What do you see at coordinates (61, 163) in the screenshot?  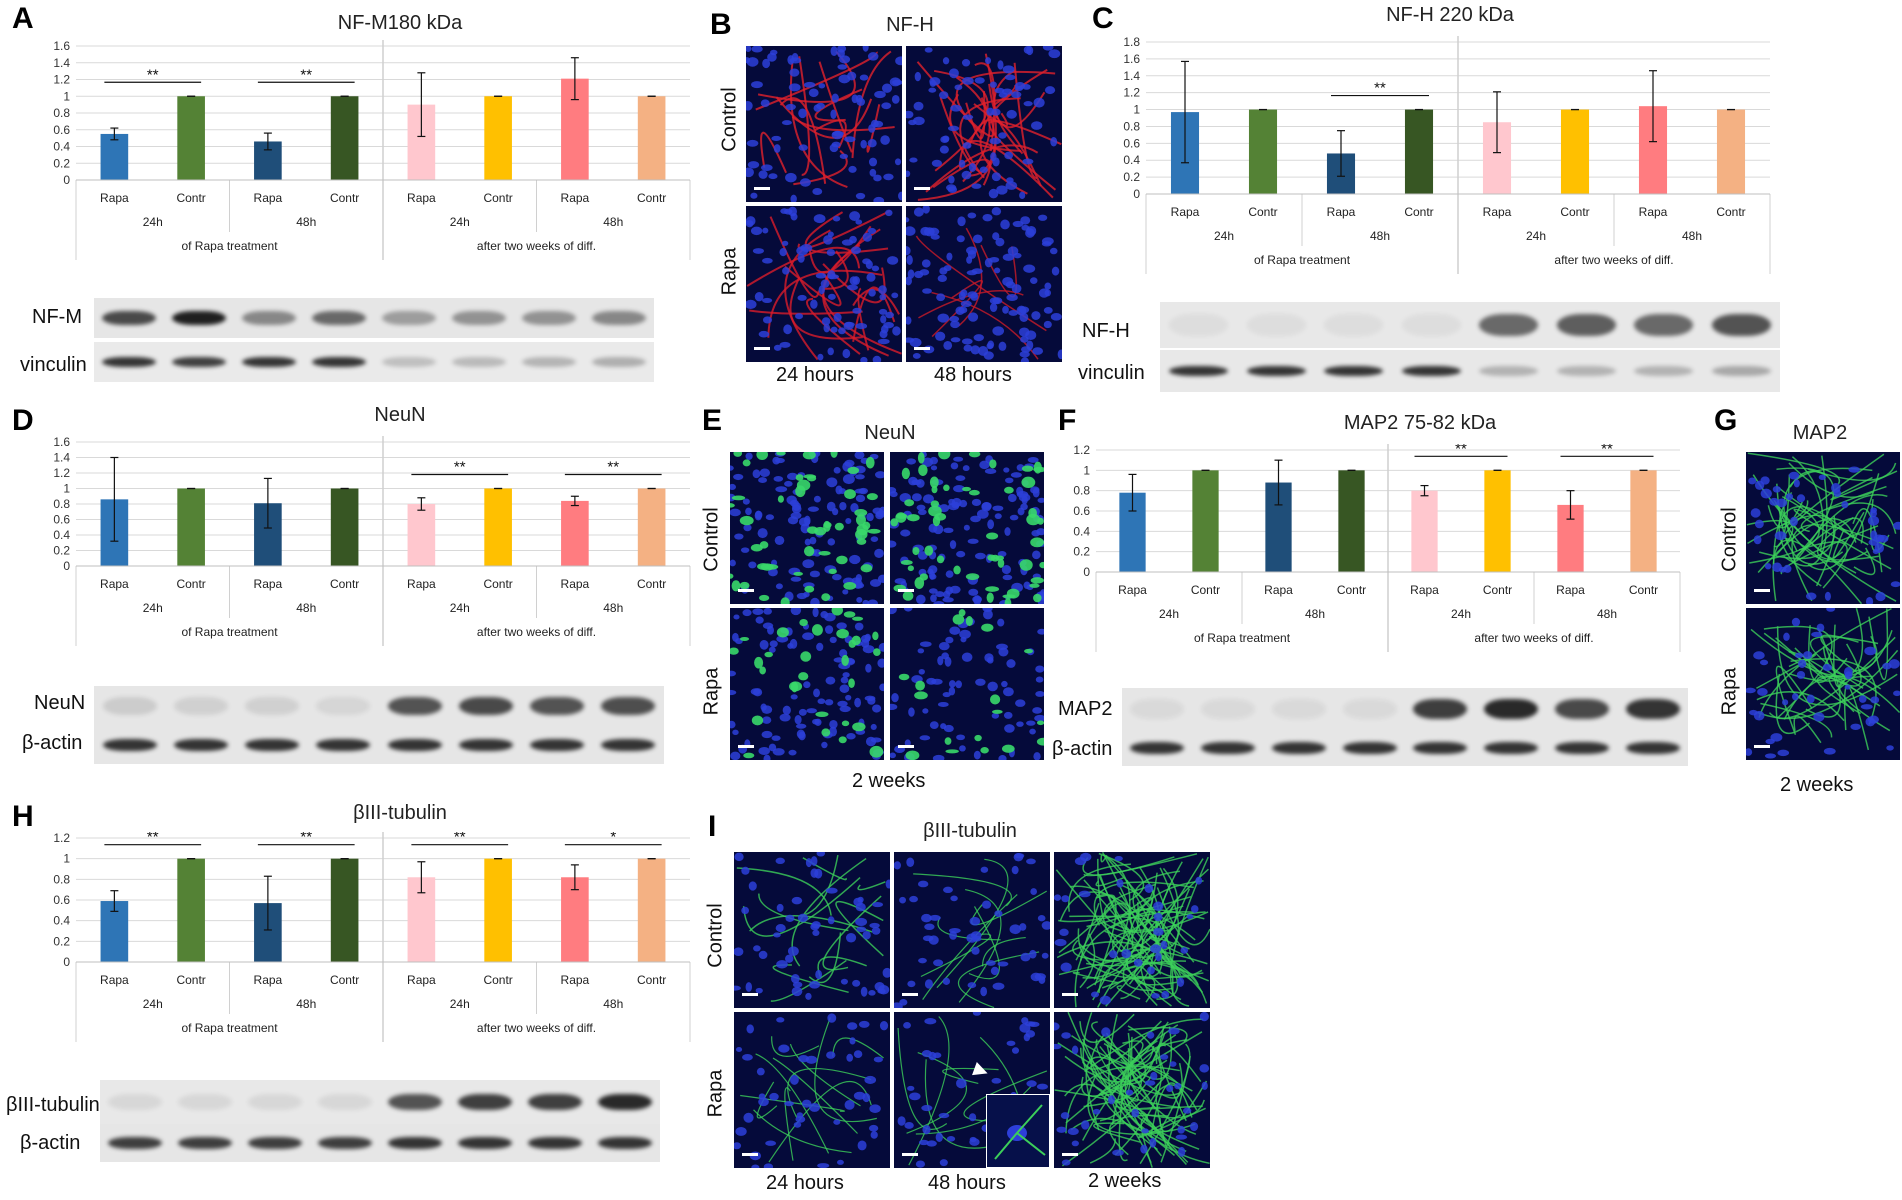 I see `chart-a-ytick: 0.2` at bounding box center [61, 163].